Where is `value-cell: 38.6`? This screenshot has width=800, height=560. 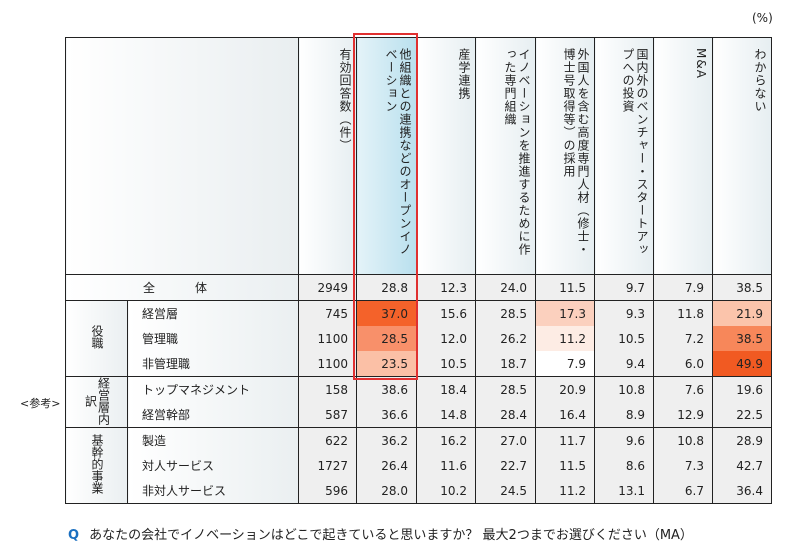
value-cell: 38.6 is located at coordinates (386, 389).